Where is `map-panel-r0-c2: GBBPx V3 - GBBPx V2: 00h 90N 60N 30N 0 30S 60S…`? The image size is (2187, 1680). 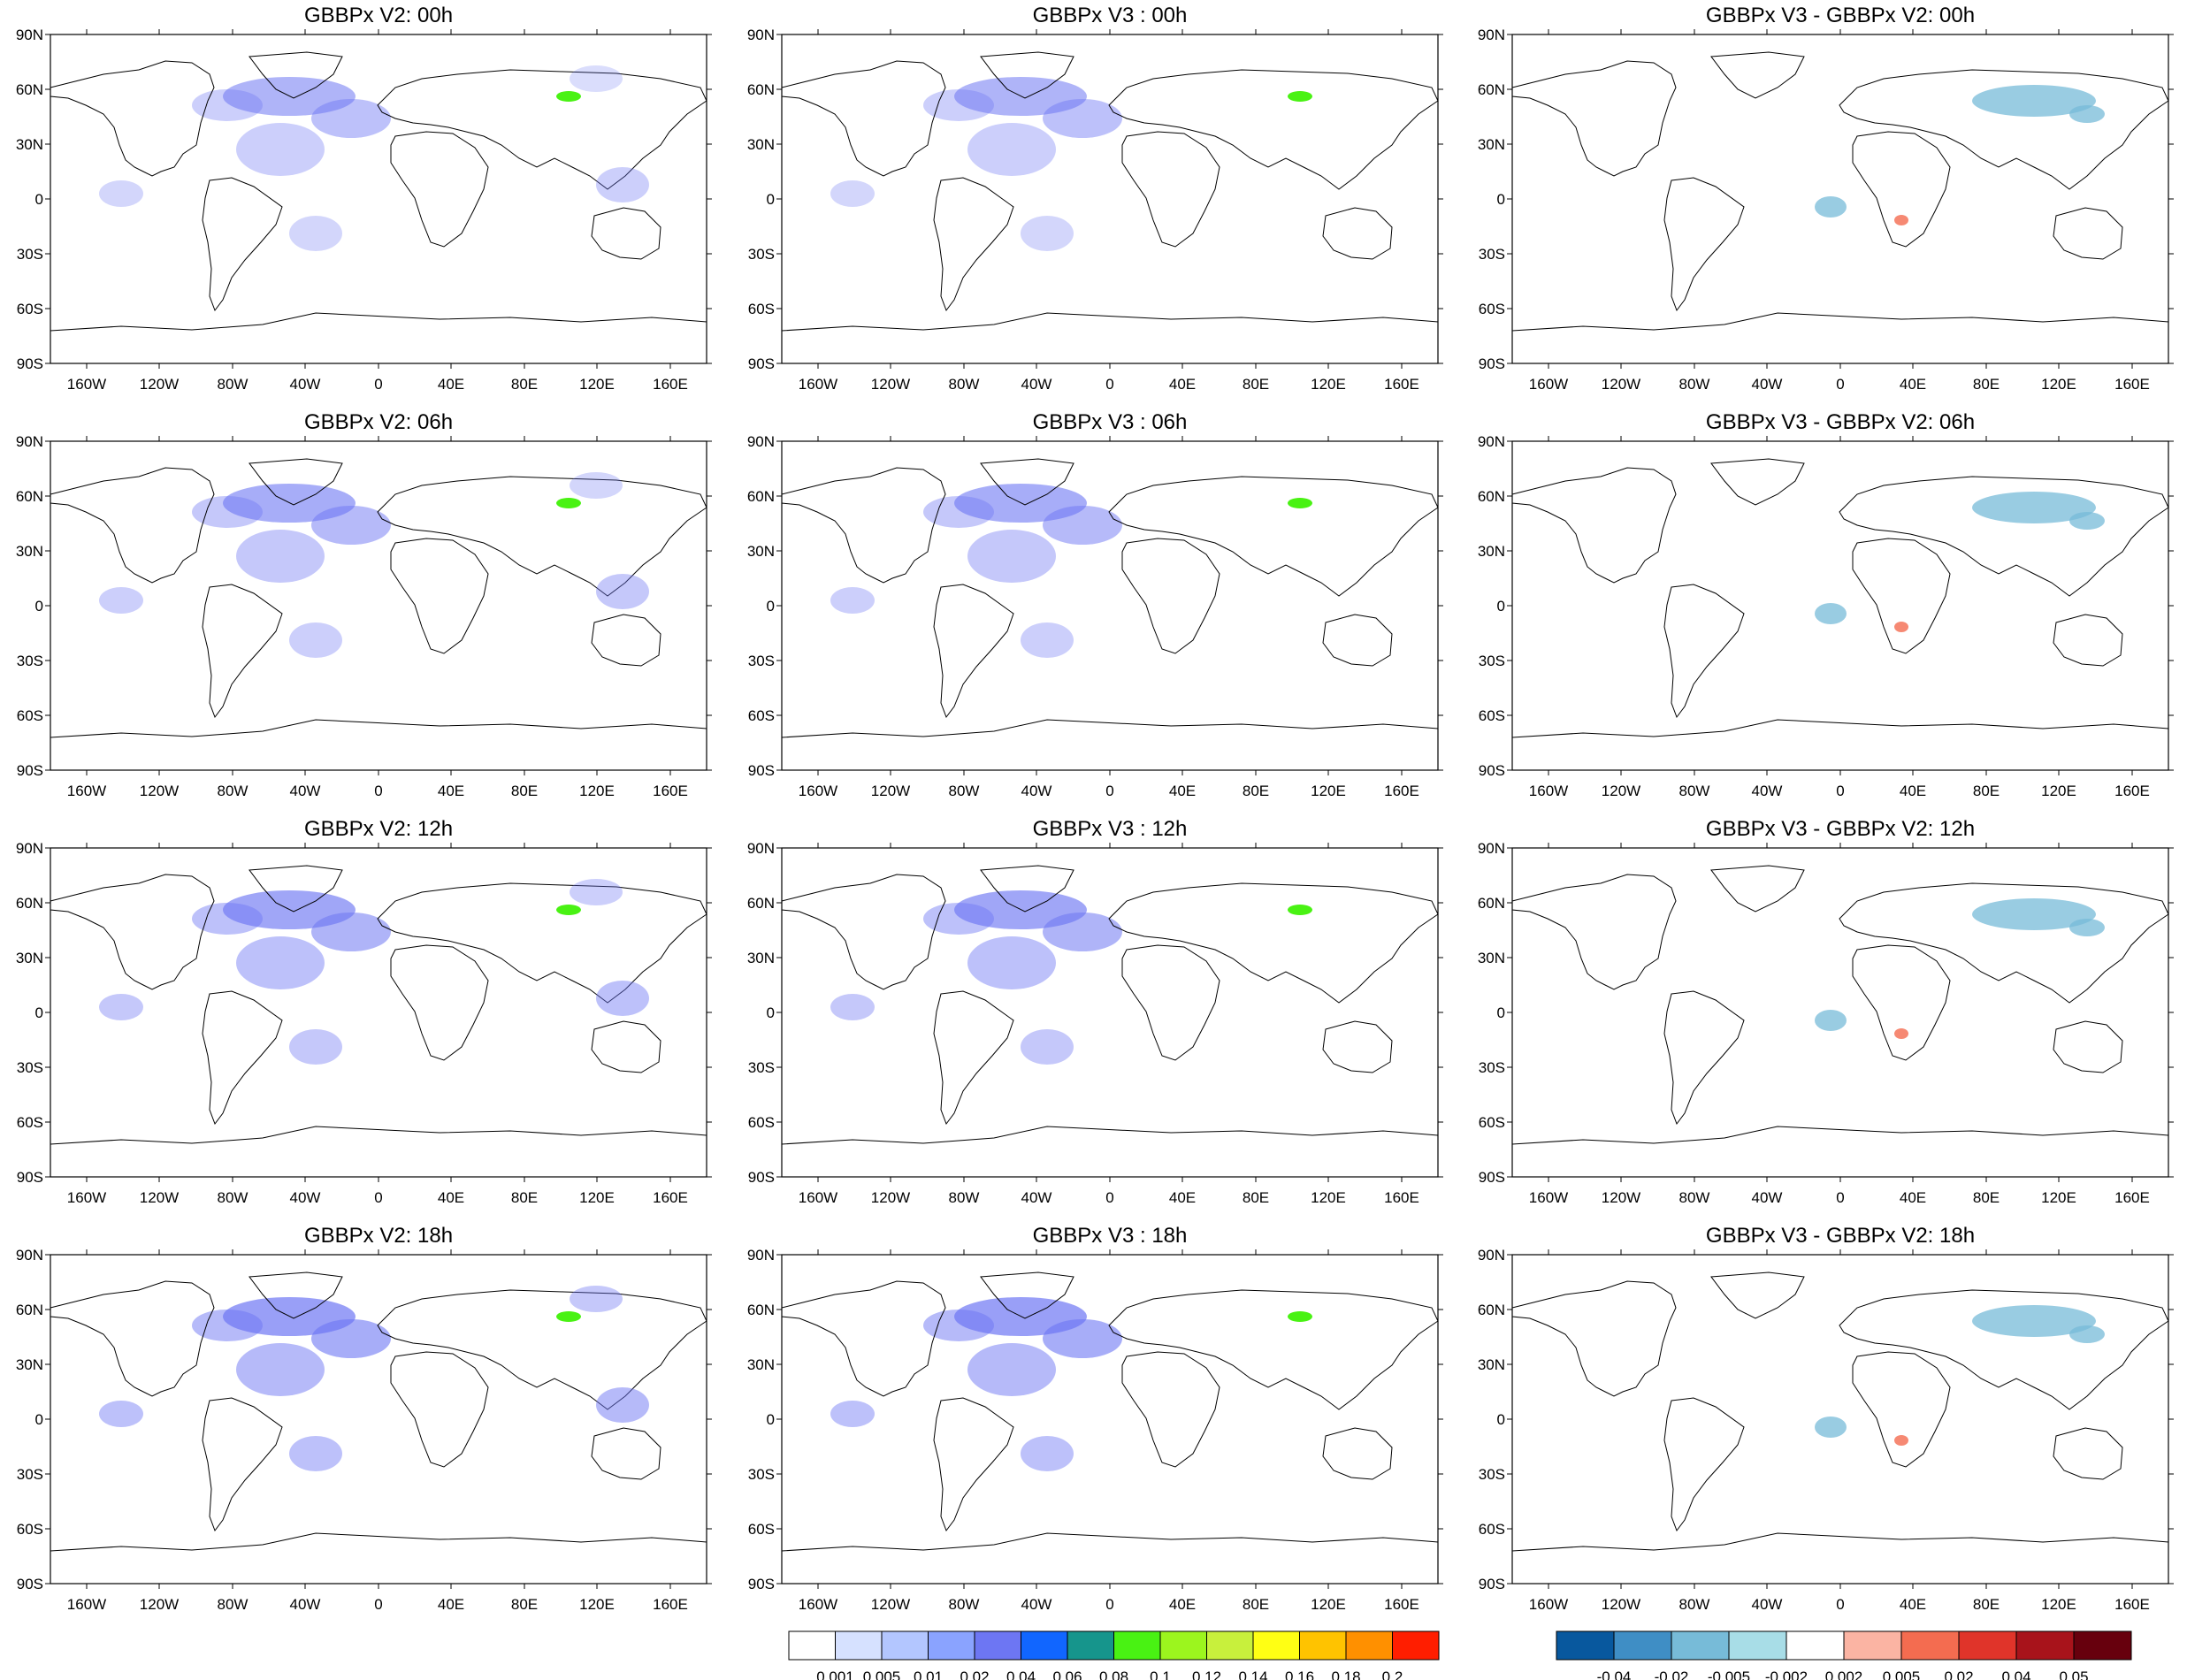 map-panel-r0-c2: GBBPx V3 - GBBPx V2: 00h 90N 60N 30N 0 30S 60S… is located at coordinates (1826, 198).